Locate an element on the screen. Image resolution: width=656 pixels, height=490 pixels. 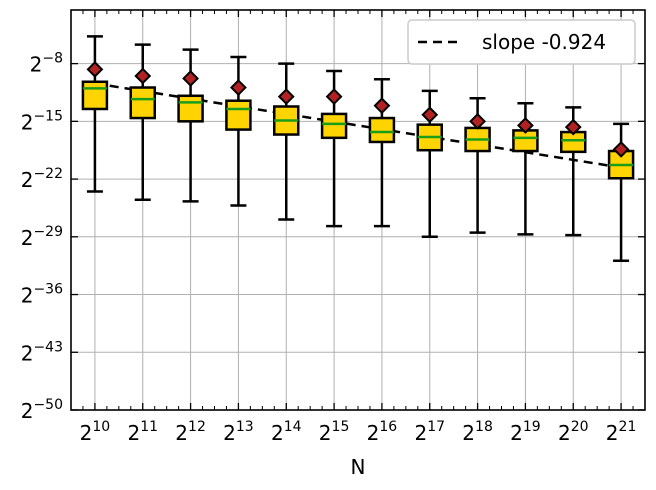
y-tick-labels: 2−8 2−15 2−22 2−29 2−36 2−43 2−50 is located at coordinates (42, 237).